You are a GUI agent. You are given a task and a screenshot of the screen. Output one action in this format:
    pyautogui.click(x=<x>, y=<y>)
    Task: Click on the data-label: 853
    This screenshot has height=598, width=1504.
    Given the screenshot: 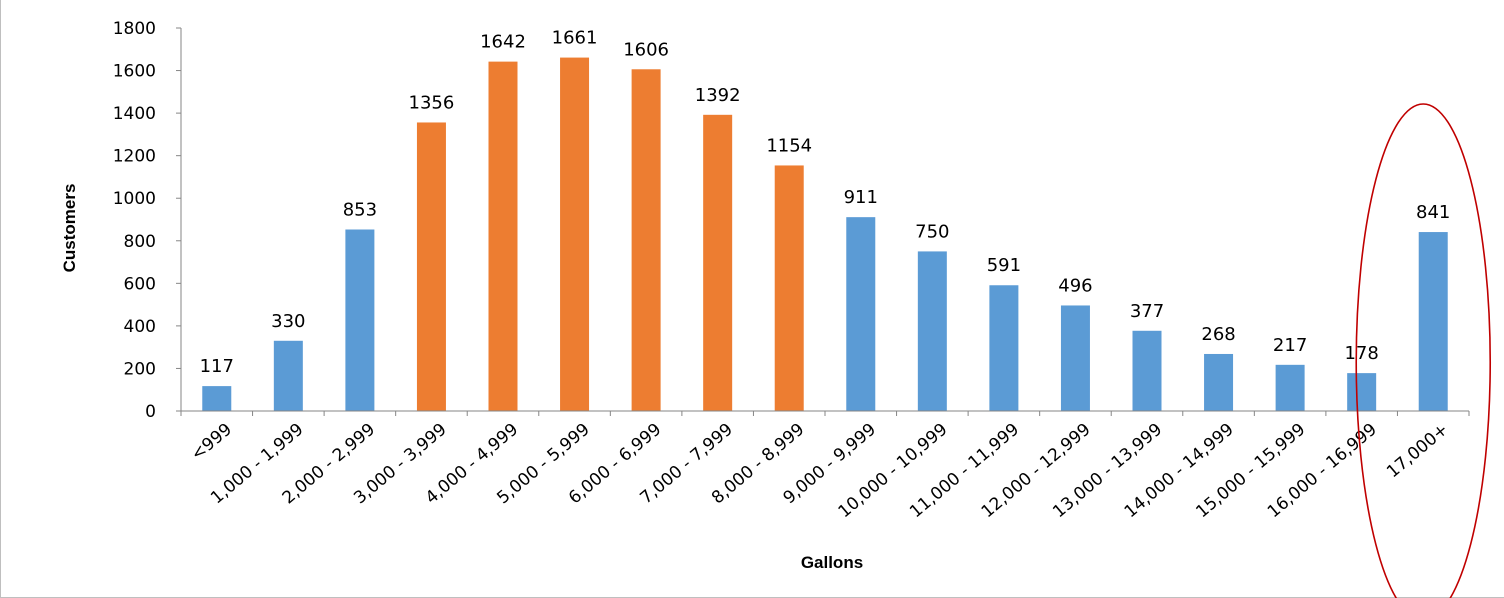 What is the action you would take?
    pyautogui.click(x=360, y=210)
    